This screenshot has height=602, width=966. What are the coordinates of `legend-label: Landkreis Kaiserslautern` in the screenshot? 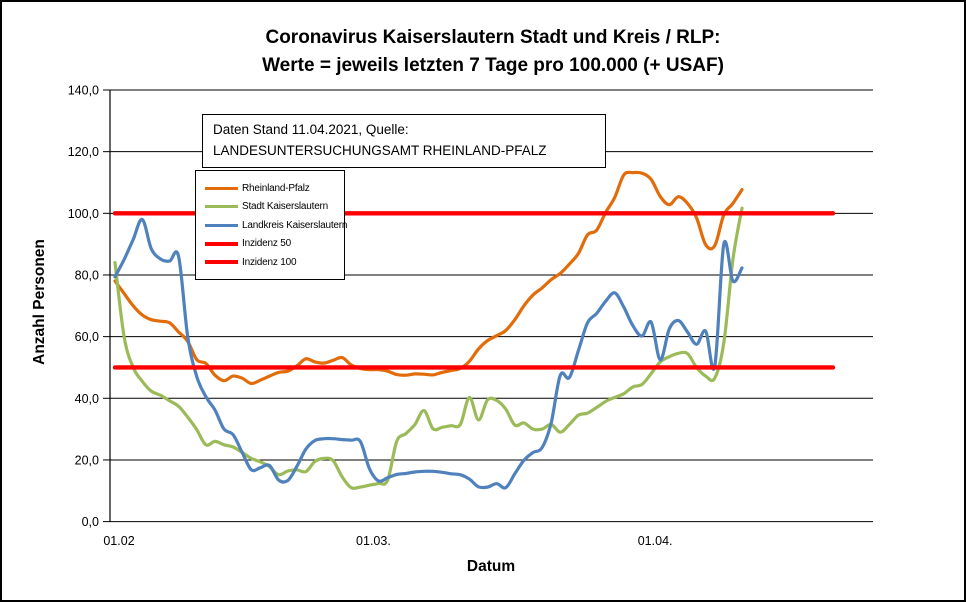 It's located at (295, 225).